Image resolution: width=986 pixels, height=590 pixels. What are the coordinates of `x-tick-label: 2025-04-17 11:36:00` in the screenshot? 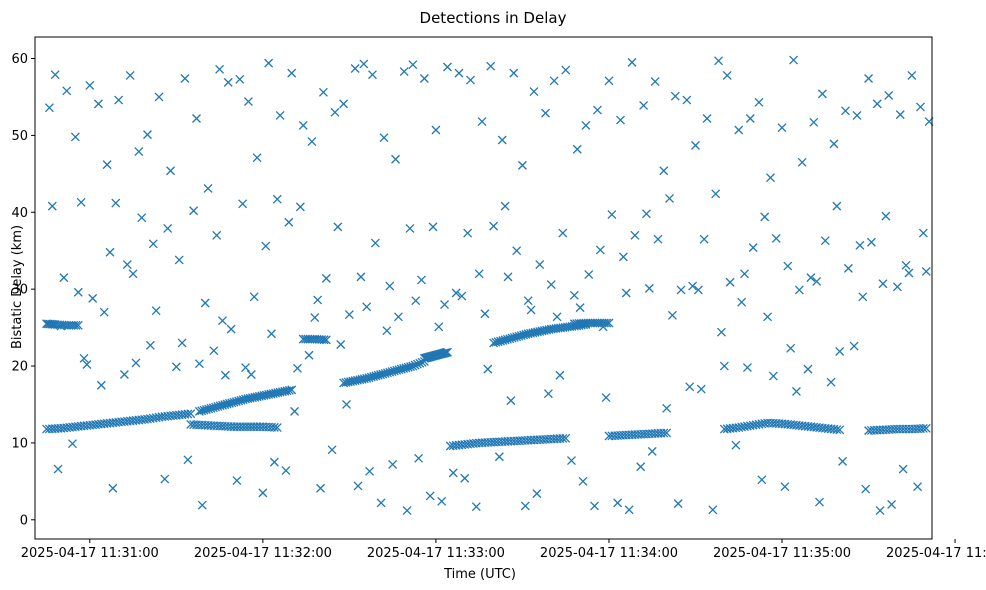 It's located at (936, 553).